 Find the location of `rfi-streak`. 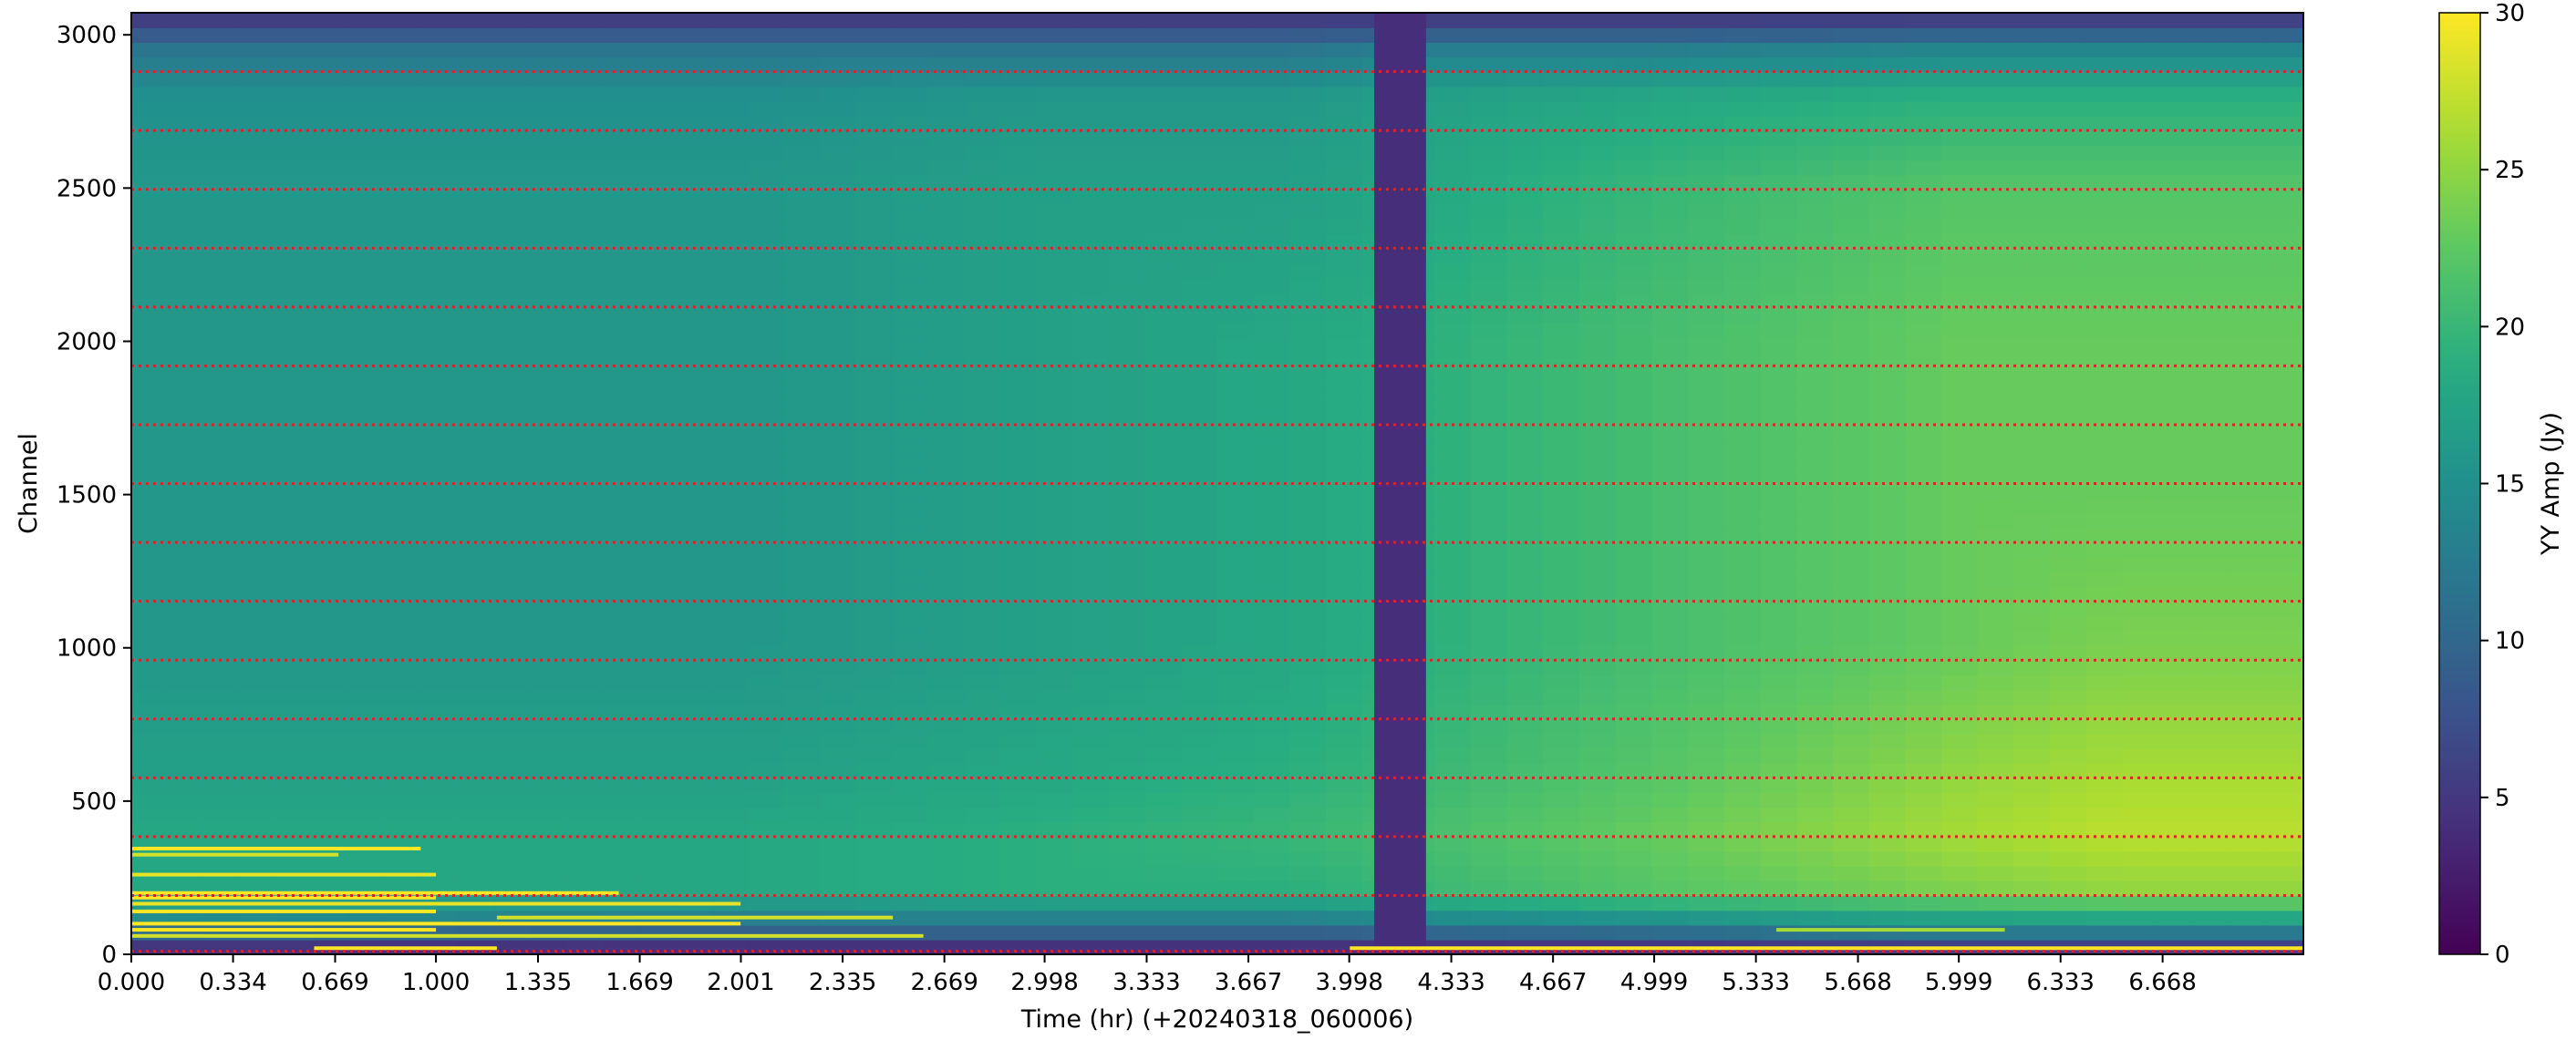

rfi-streak is located at coordinates (276, 848).